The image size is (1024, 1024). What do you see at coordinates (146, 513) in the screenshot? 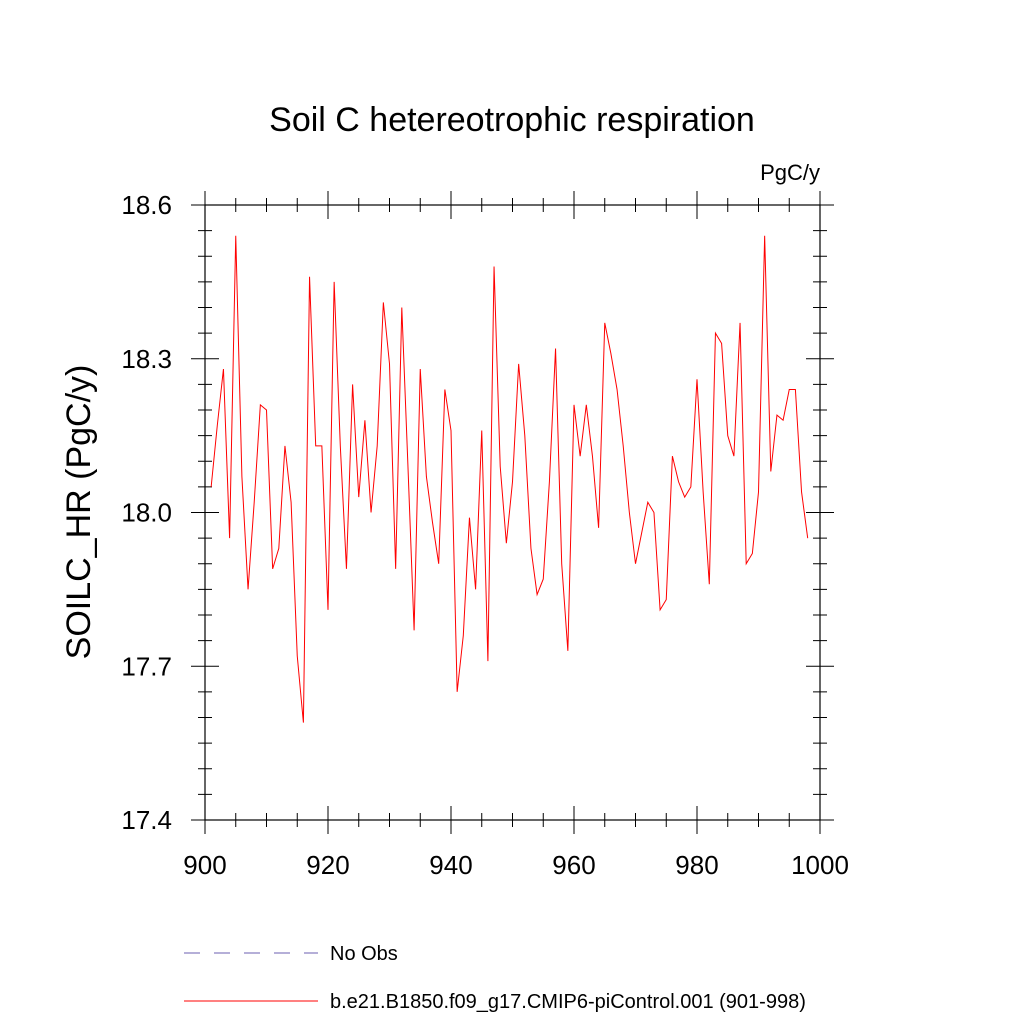
I see `y-tick-label: 18.0` at bounding box center [146, 513].